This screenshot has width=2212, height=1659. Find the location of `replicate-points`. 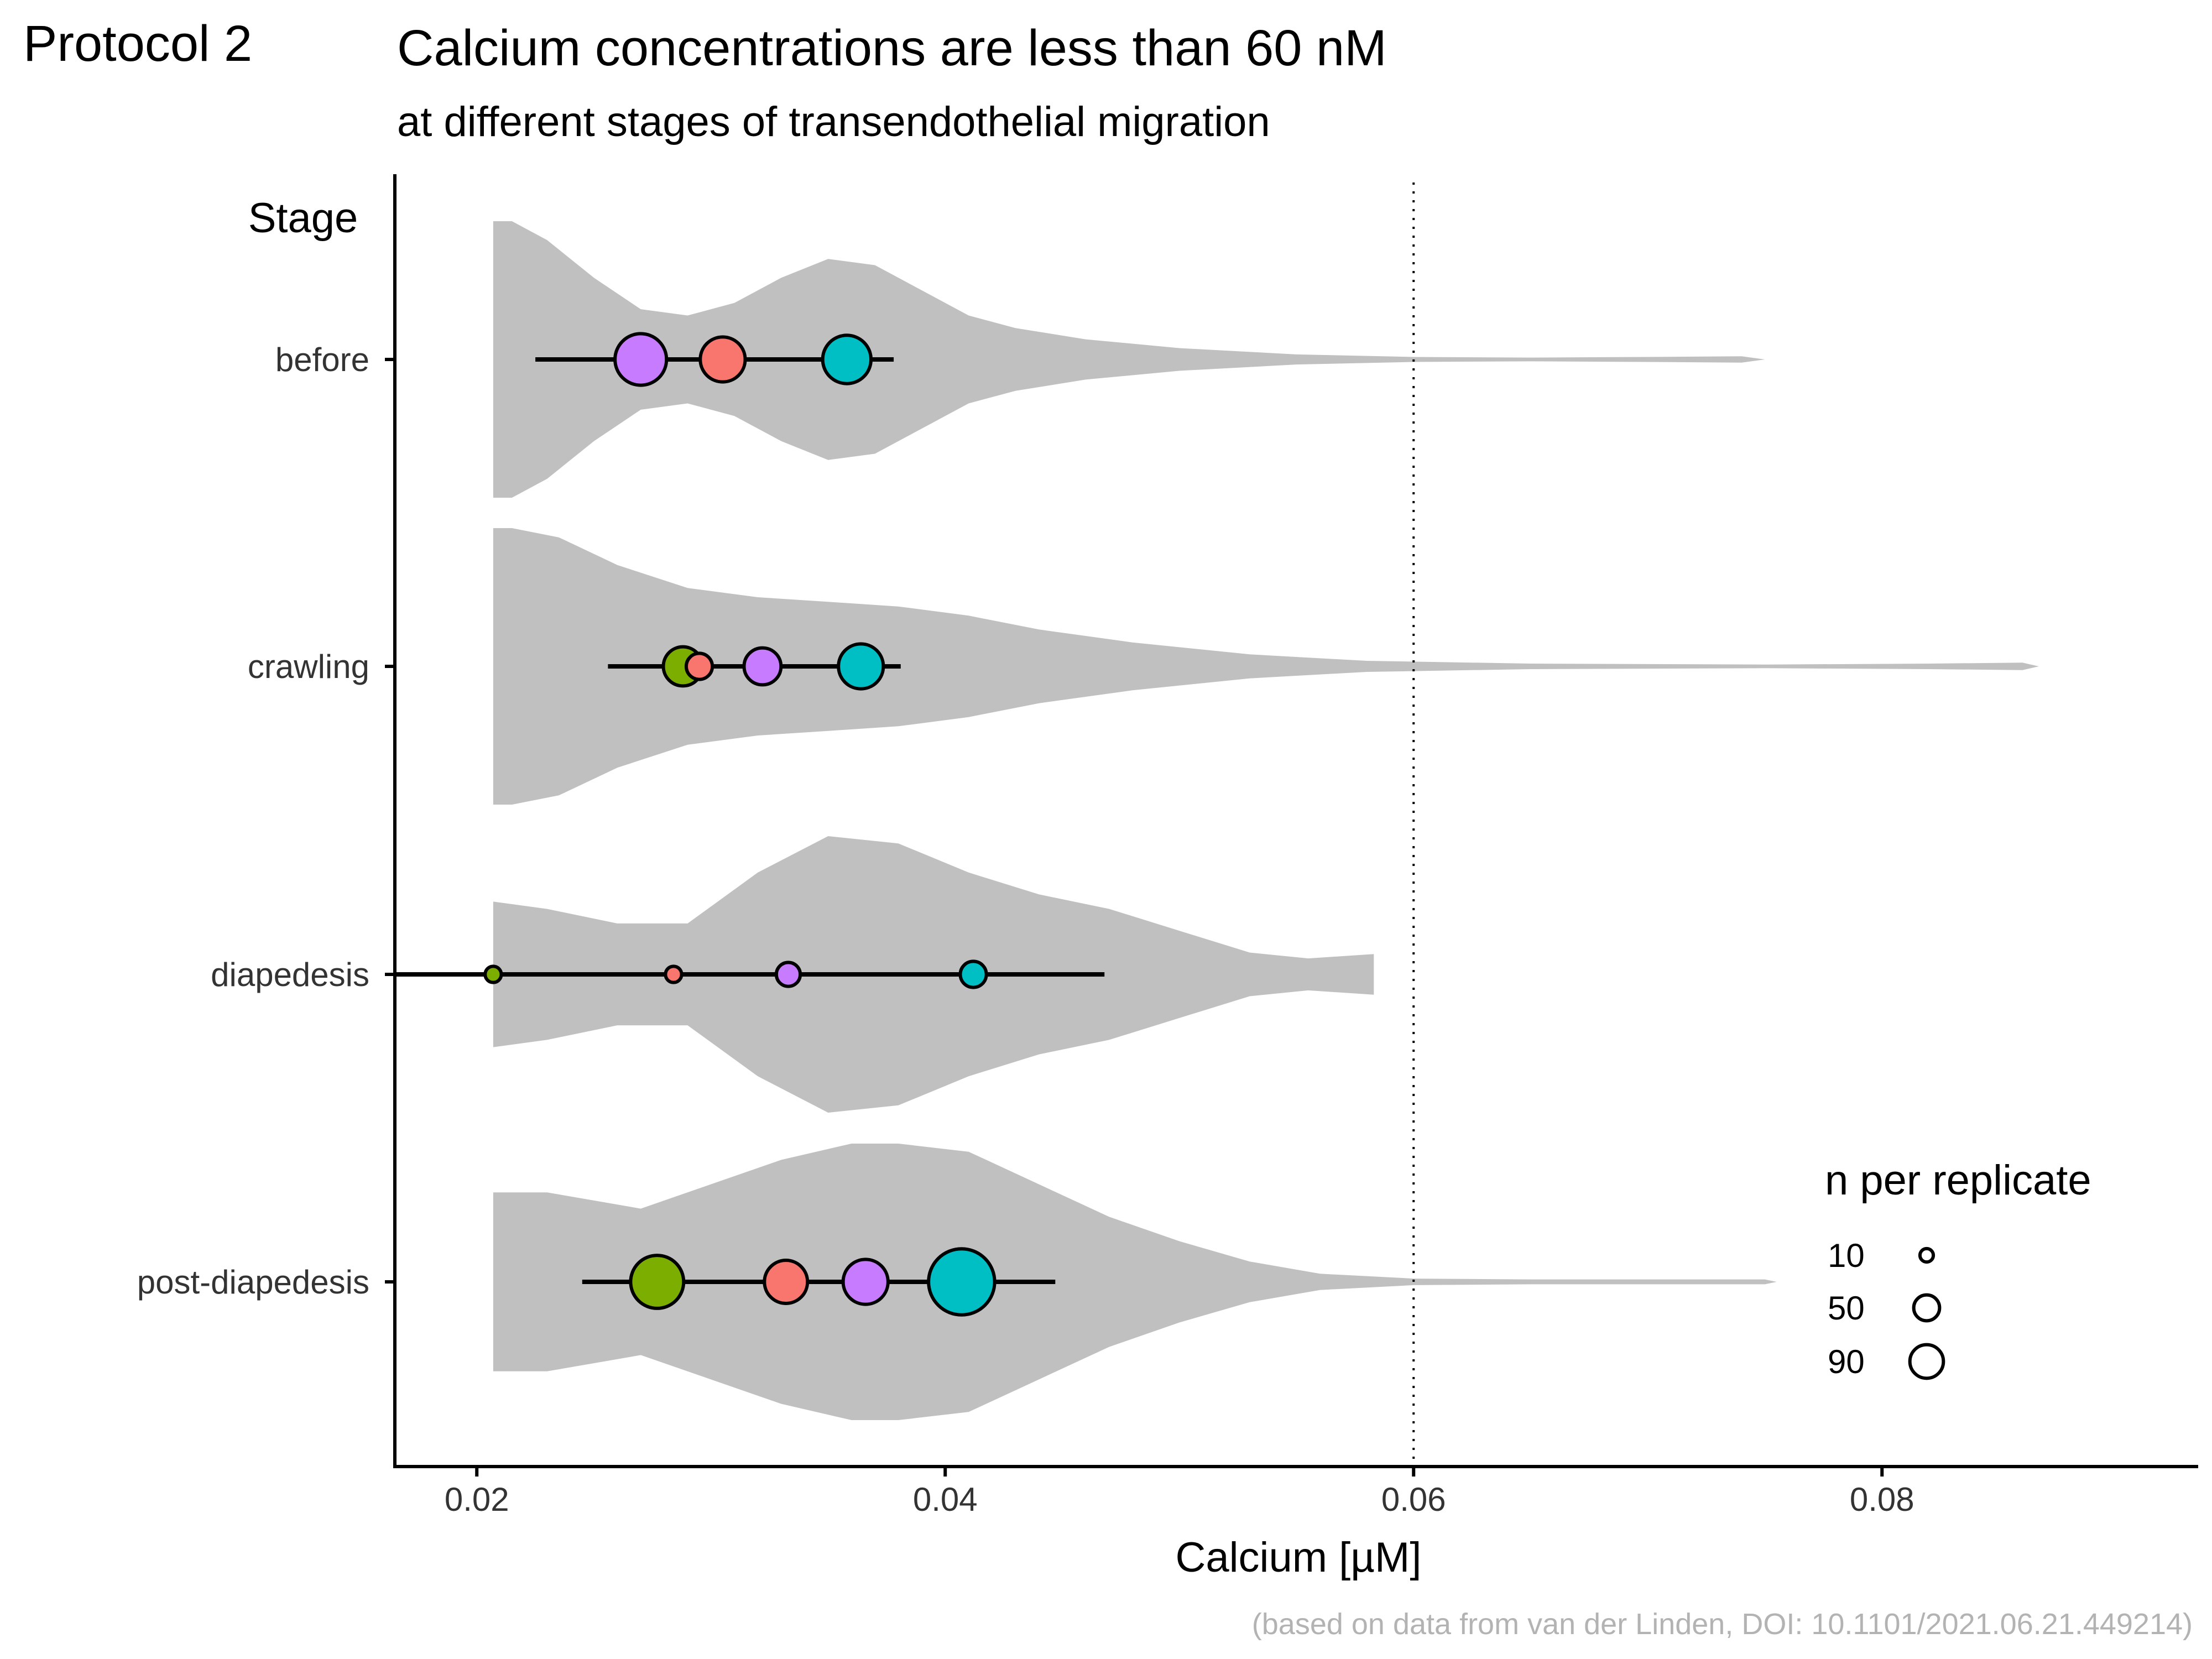

replicate-points is located at coordinates (740, 825).